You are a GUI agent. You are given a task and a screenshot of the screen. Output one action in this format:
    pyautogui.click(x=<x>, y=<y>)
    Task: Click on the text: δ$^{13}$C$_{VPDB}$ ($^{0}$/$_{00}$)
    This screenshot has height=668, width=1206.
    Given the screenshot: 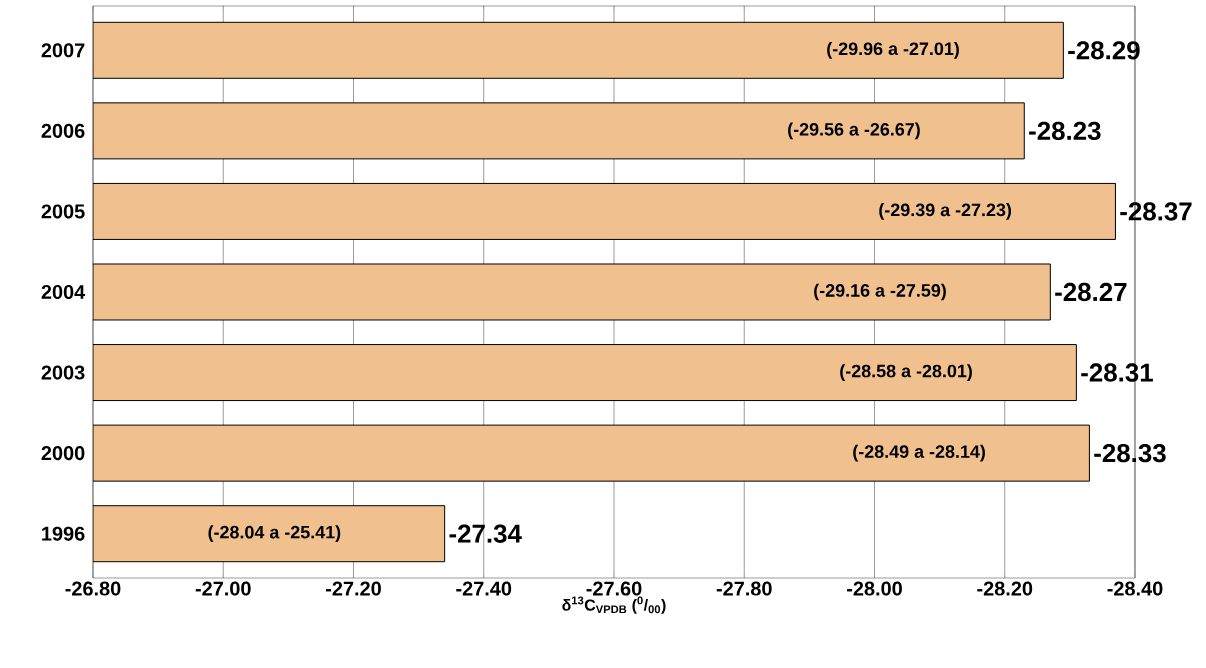 What is the action you would take?
    pyautogui.click(x=614, y=605)
    